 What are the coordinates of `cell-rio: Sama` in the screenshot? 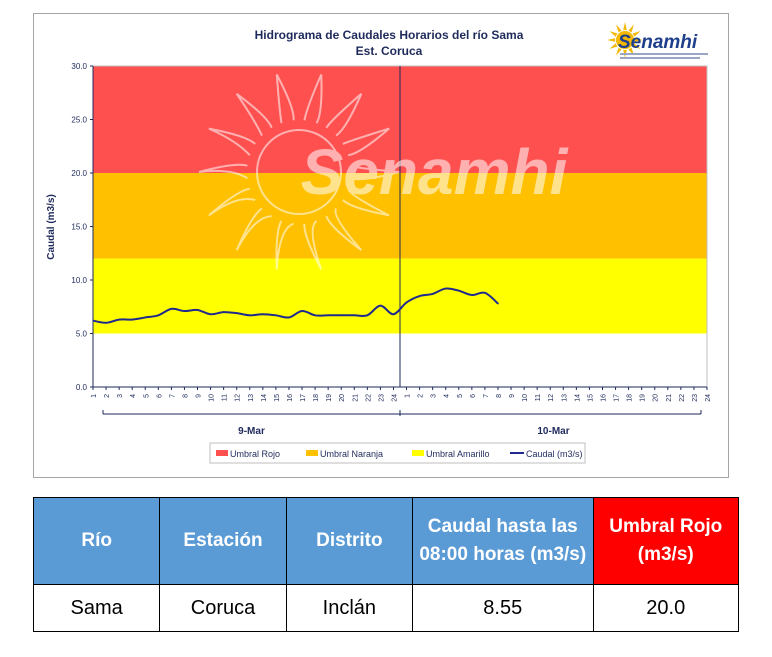 It's located at (96, 608).